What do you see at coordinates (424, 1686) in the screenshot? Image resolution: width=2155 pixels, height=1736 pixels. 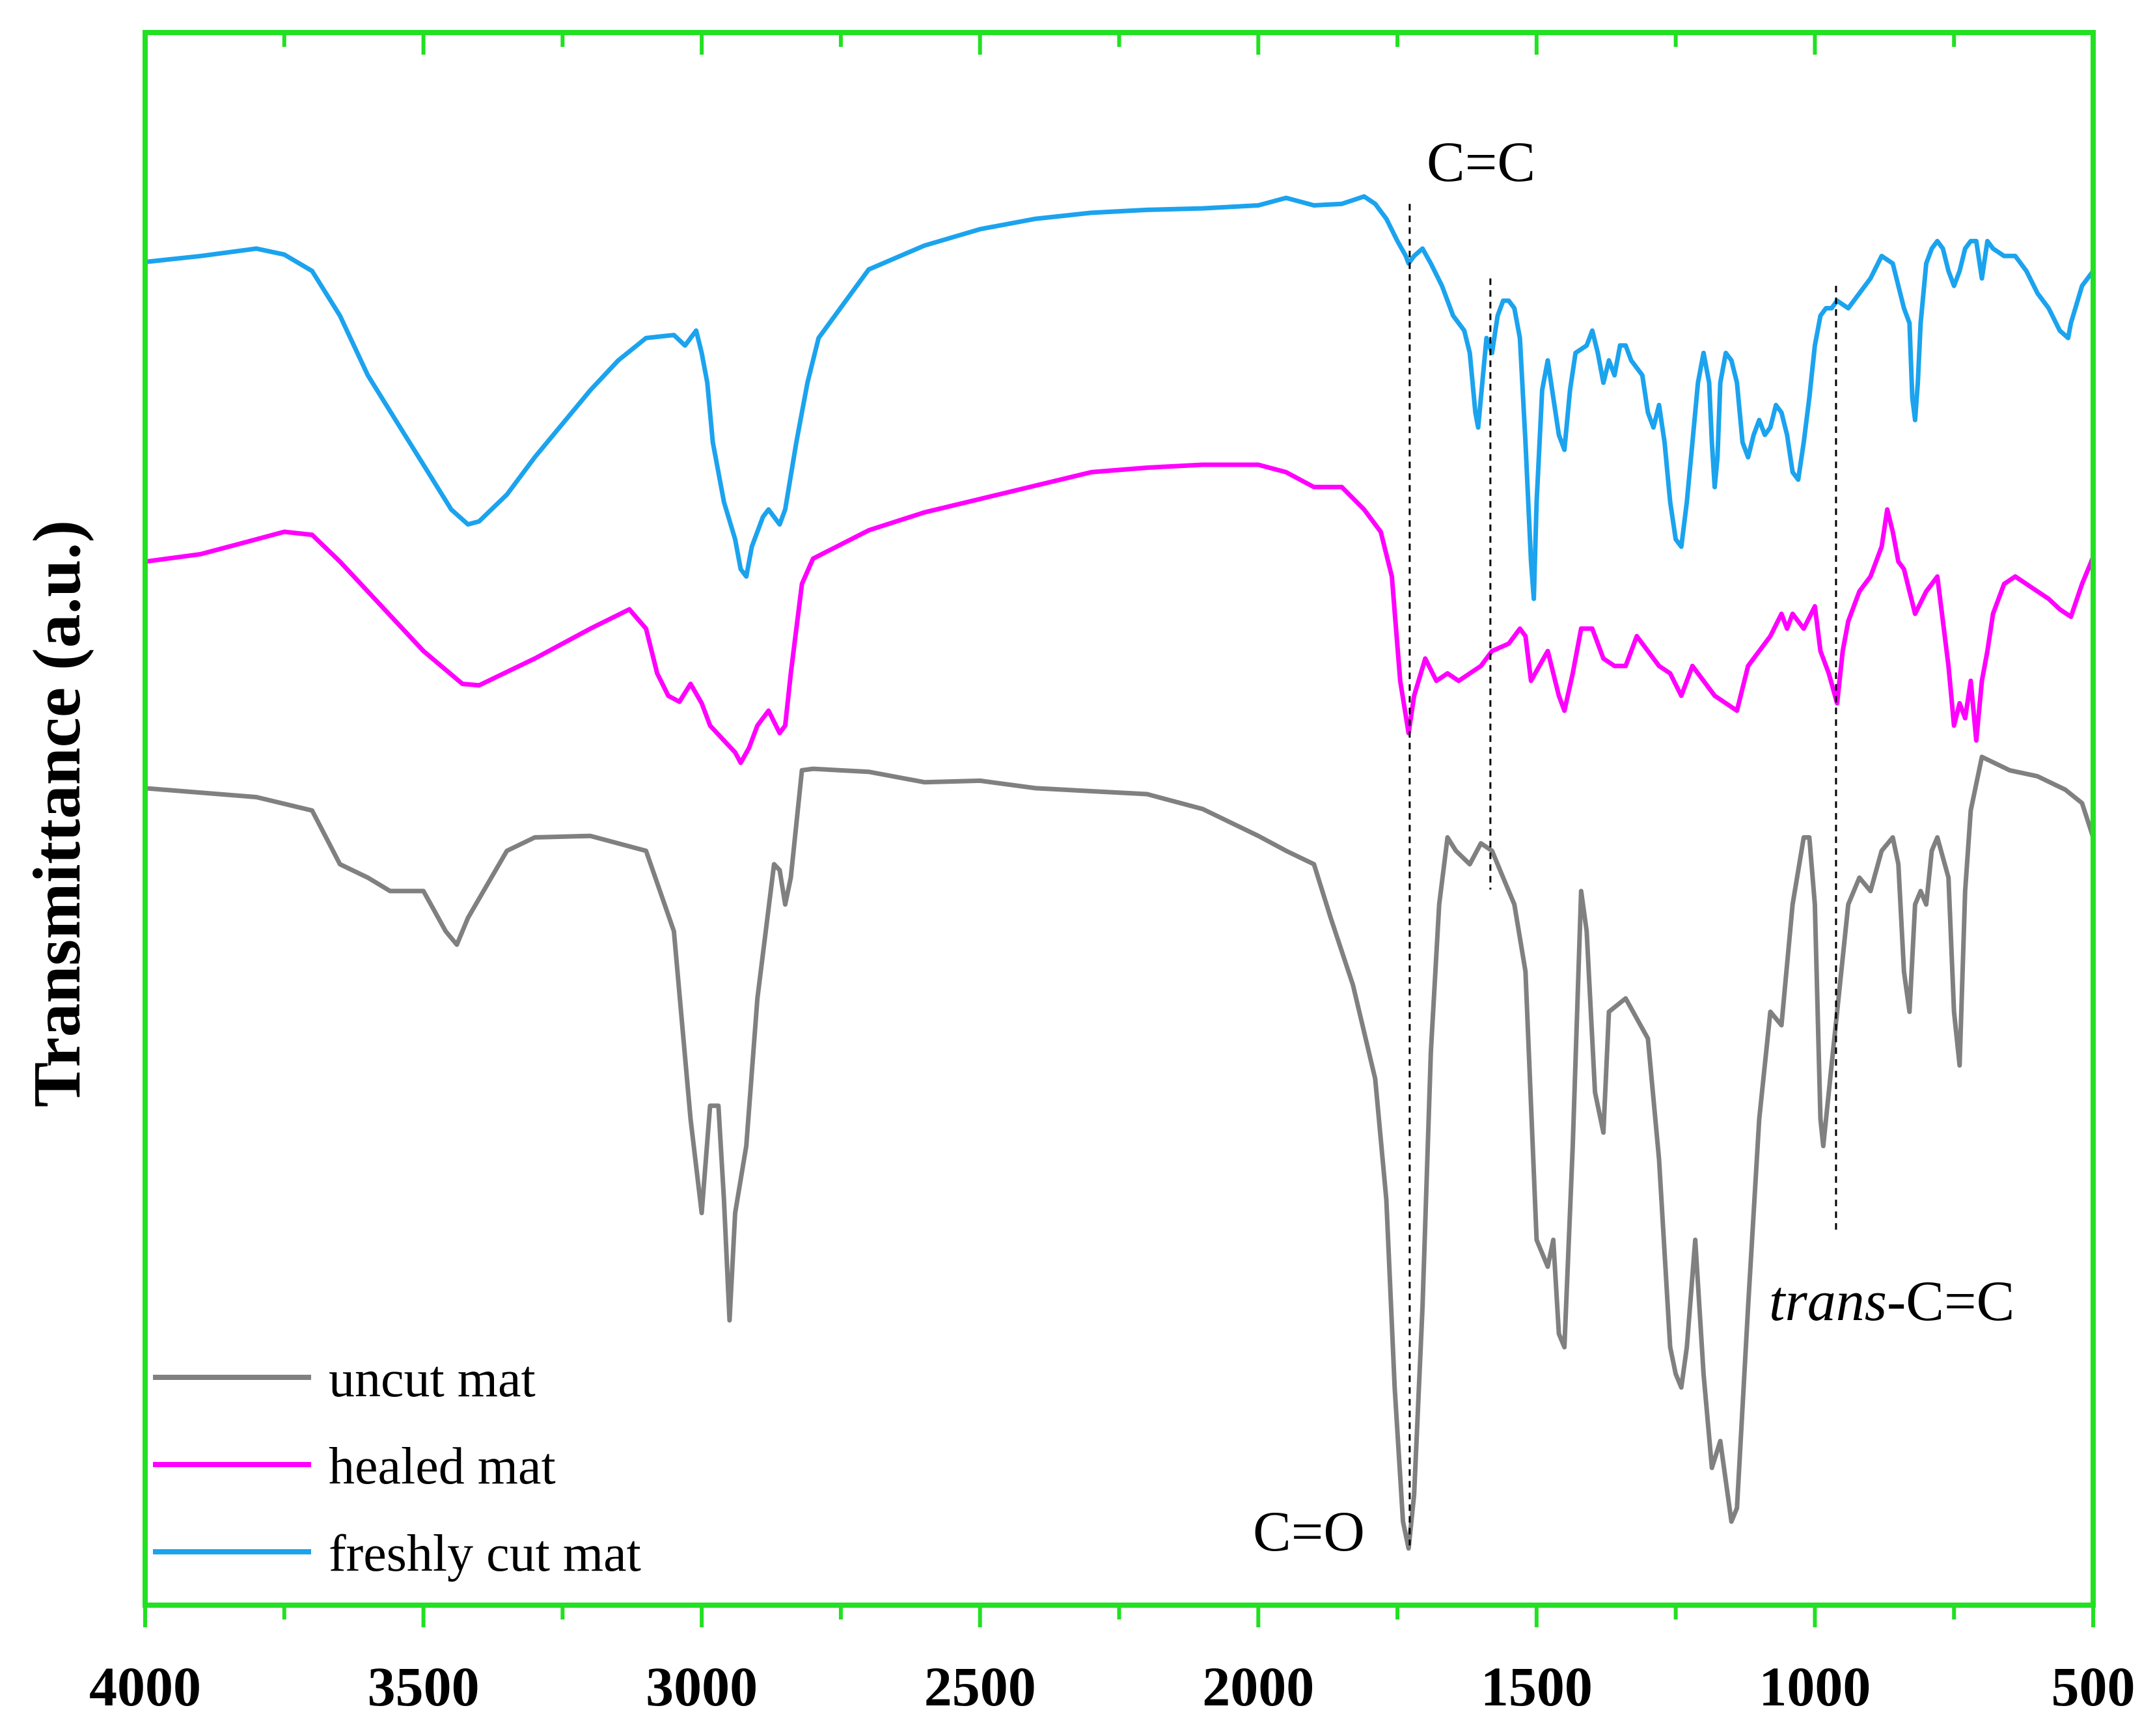 I see `x-tick-label-3500: 3500` at bounding box center [424, 1686].